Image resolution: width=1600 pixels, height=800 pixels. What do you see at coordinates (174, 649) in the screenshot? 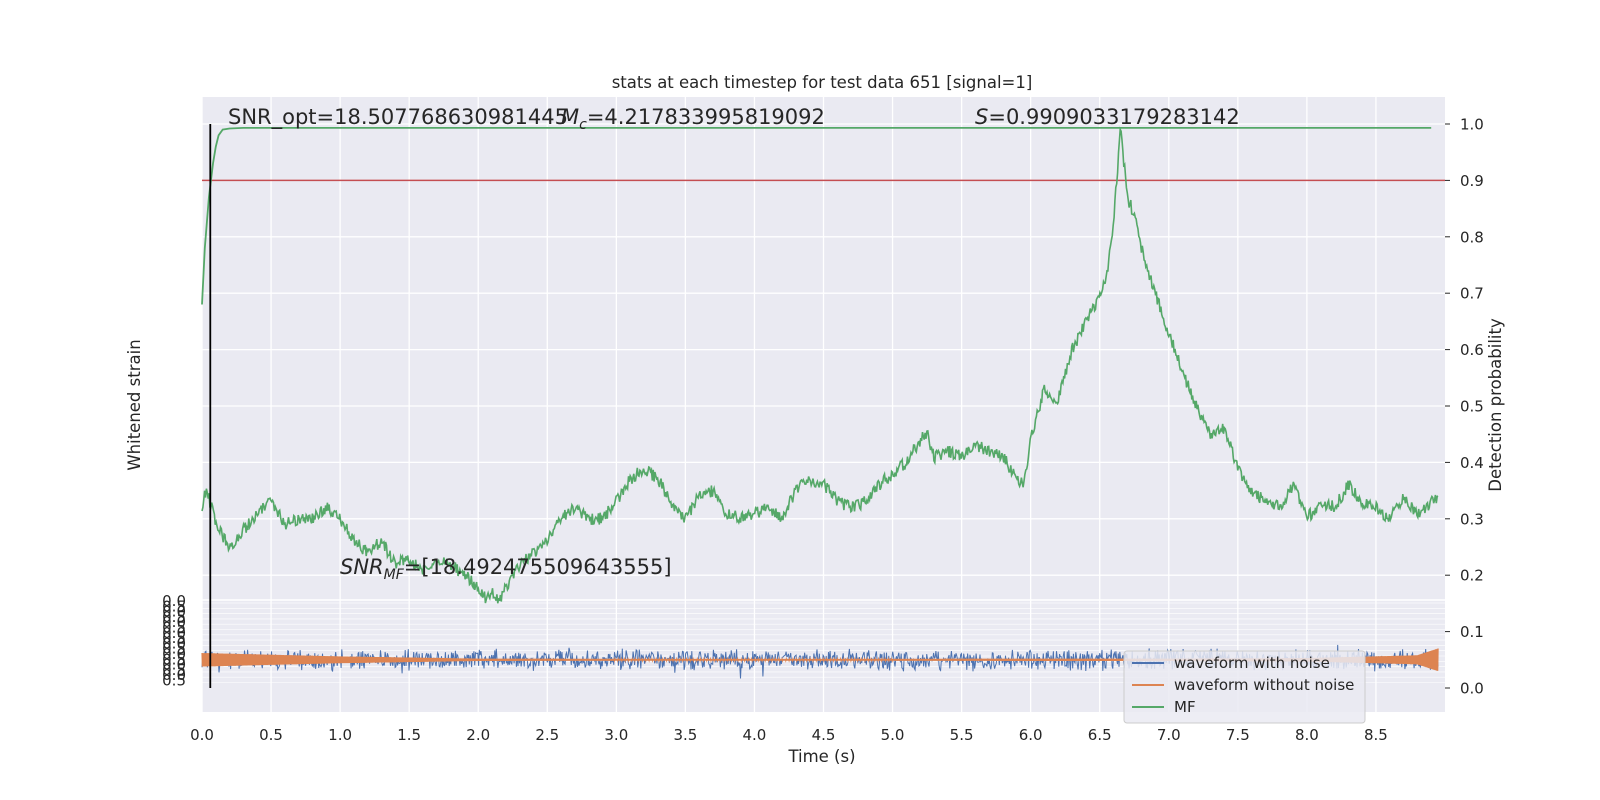
I see `left-tick-label-9: 0.5` at bounding box center [174, 649].